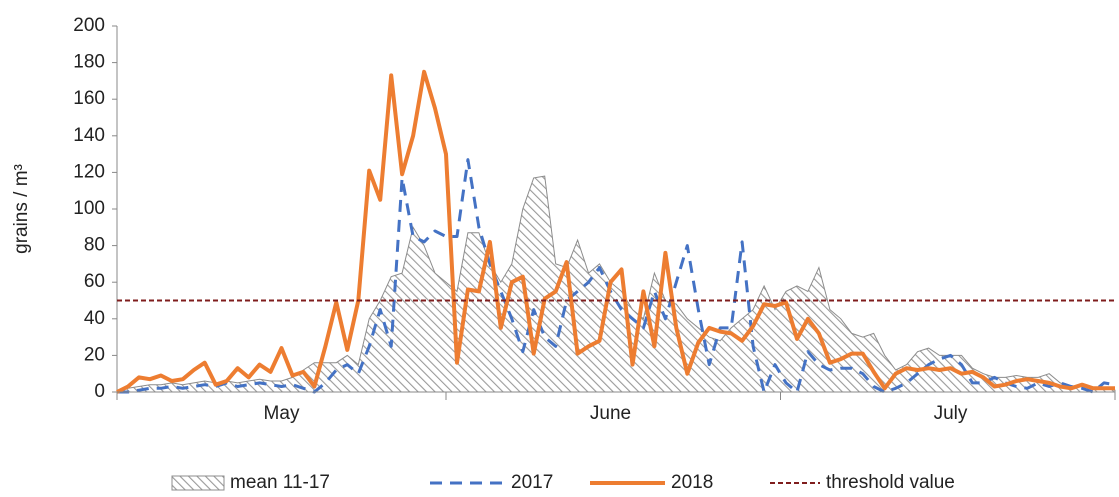  I want to click on y-tick-label: 100, so click(89, 208).